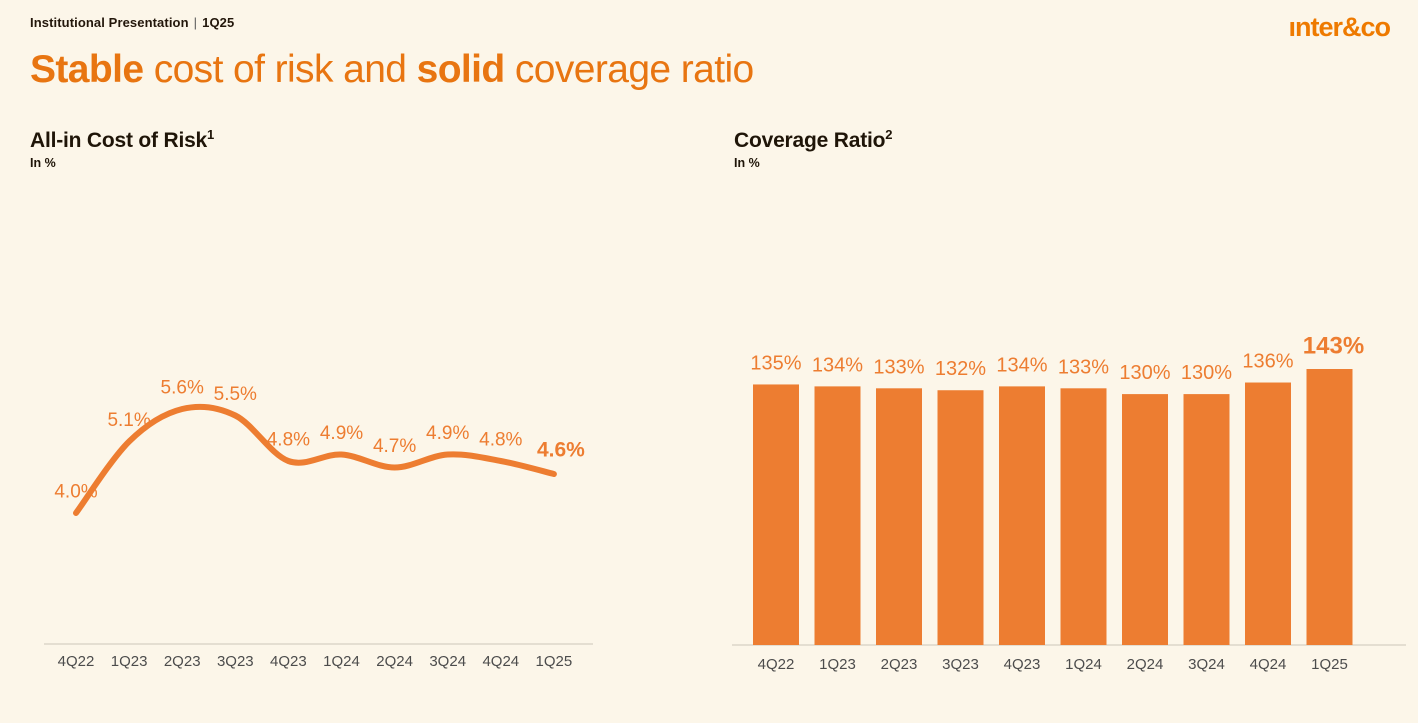 Image resolution: width=1418 pixels, height=723 pixels. Describe the element at coordinates (218, 22) in the screenshot. I see `period-label: 1Q25` at that location.